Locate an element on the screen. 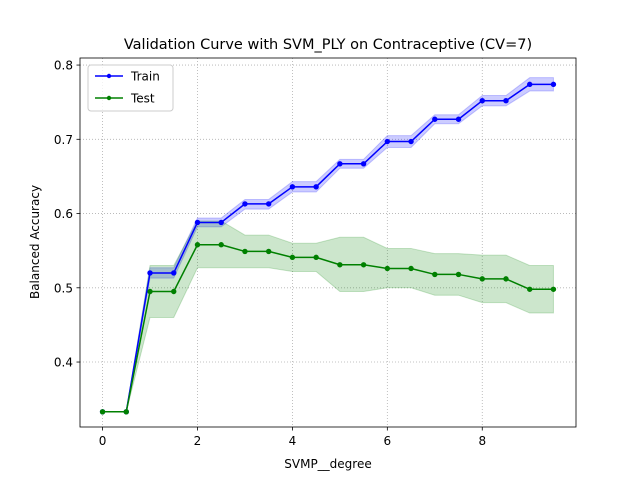 The image size is (640, 485). legend-label-test: Test is located at coordinates (142, 99).